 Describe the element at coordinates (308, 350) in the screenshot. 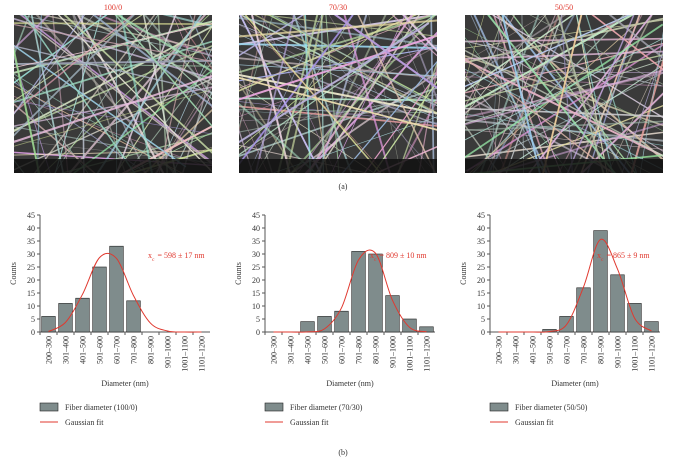

I see `x-tick-label: 401–500` at that location.